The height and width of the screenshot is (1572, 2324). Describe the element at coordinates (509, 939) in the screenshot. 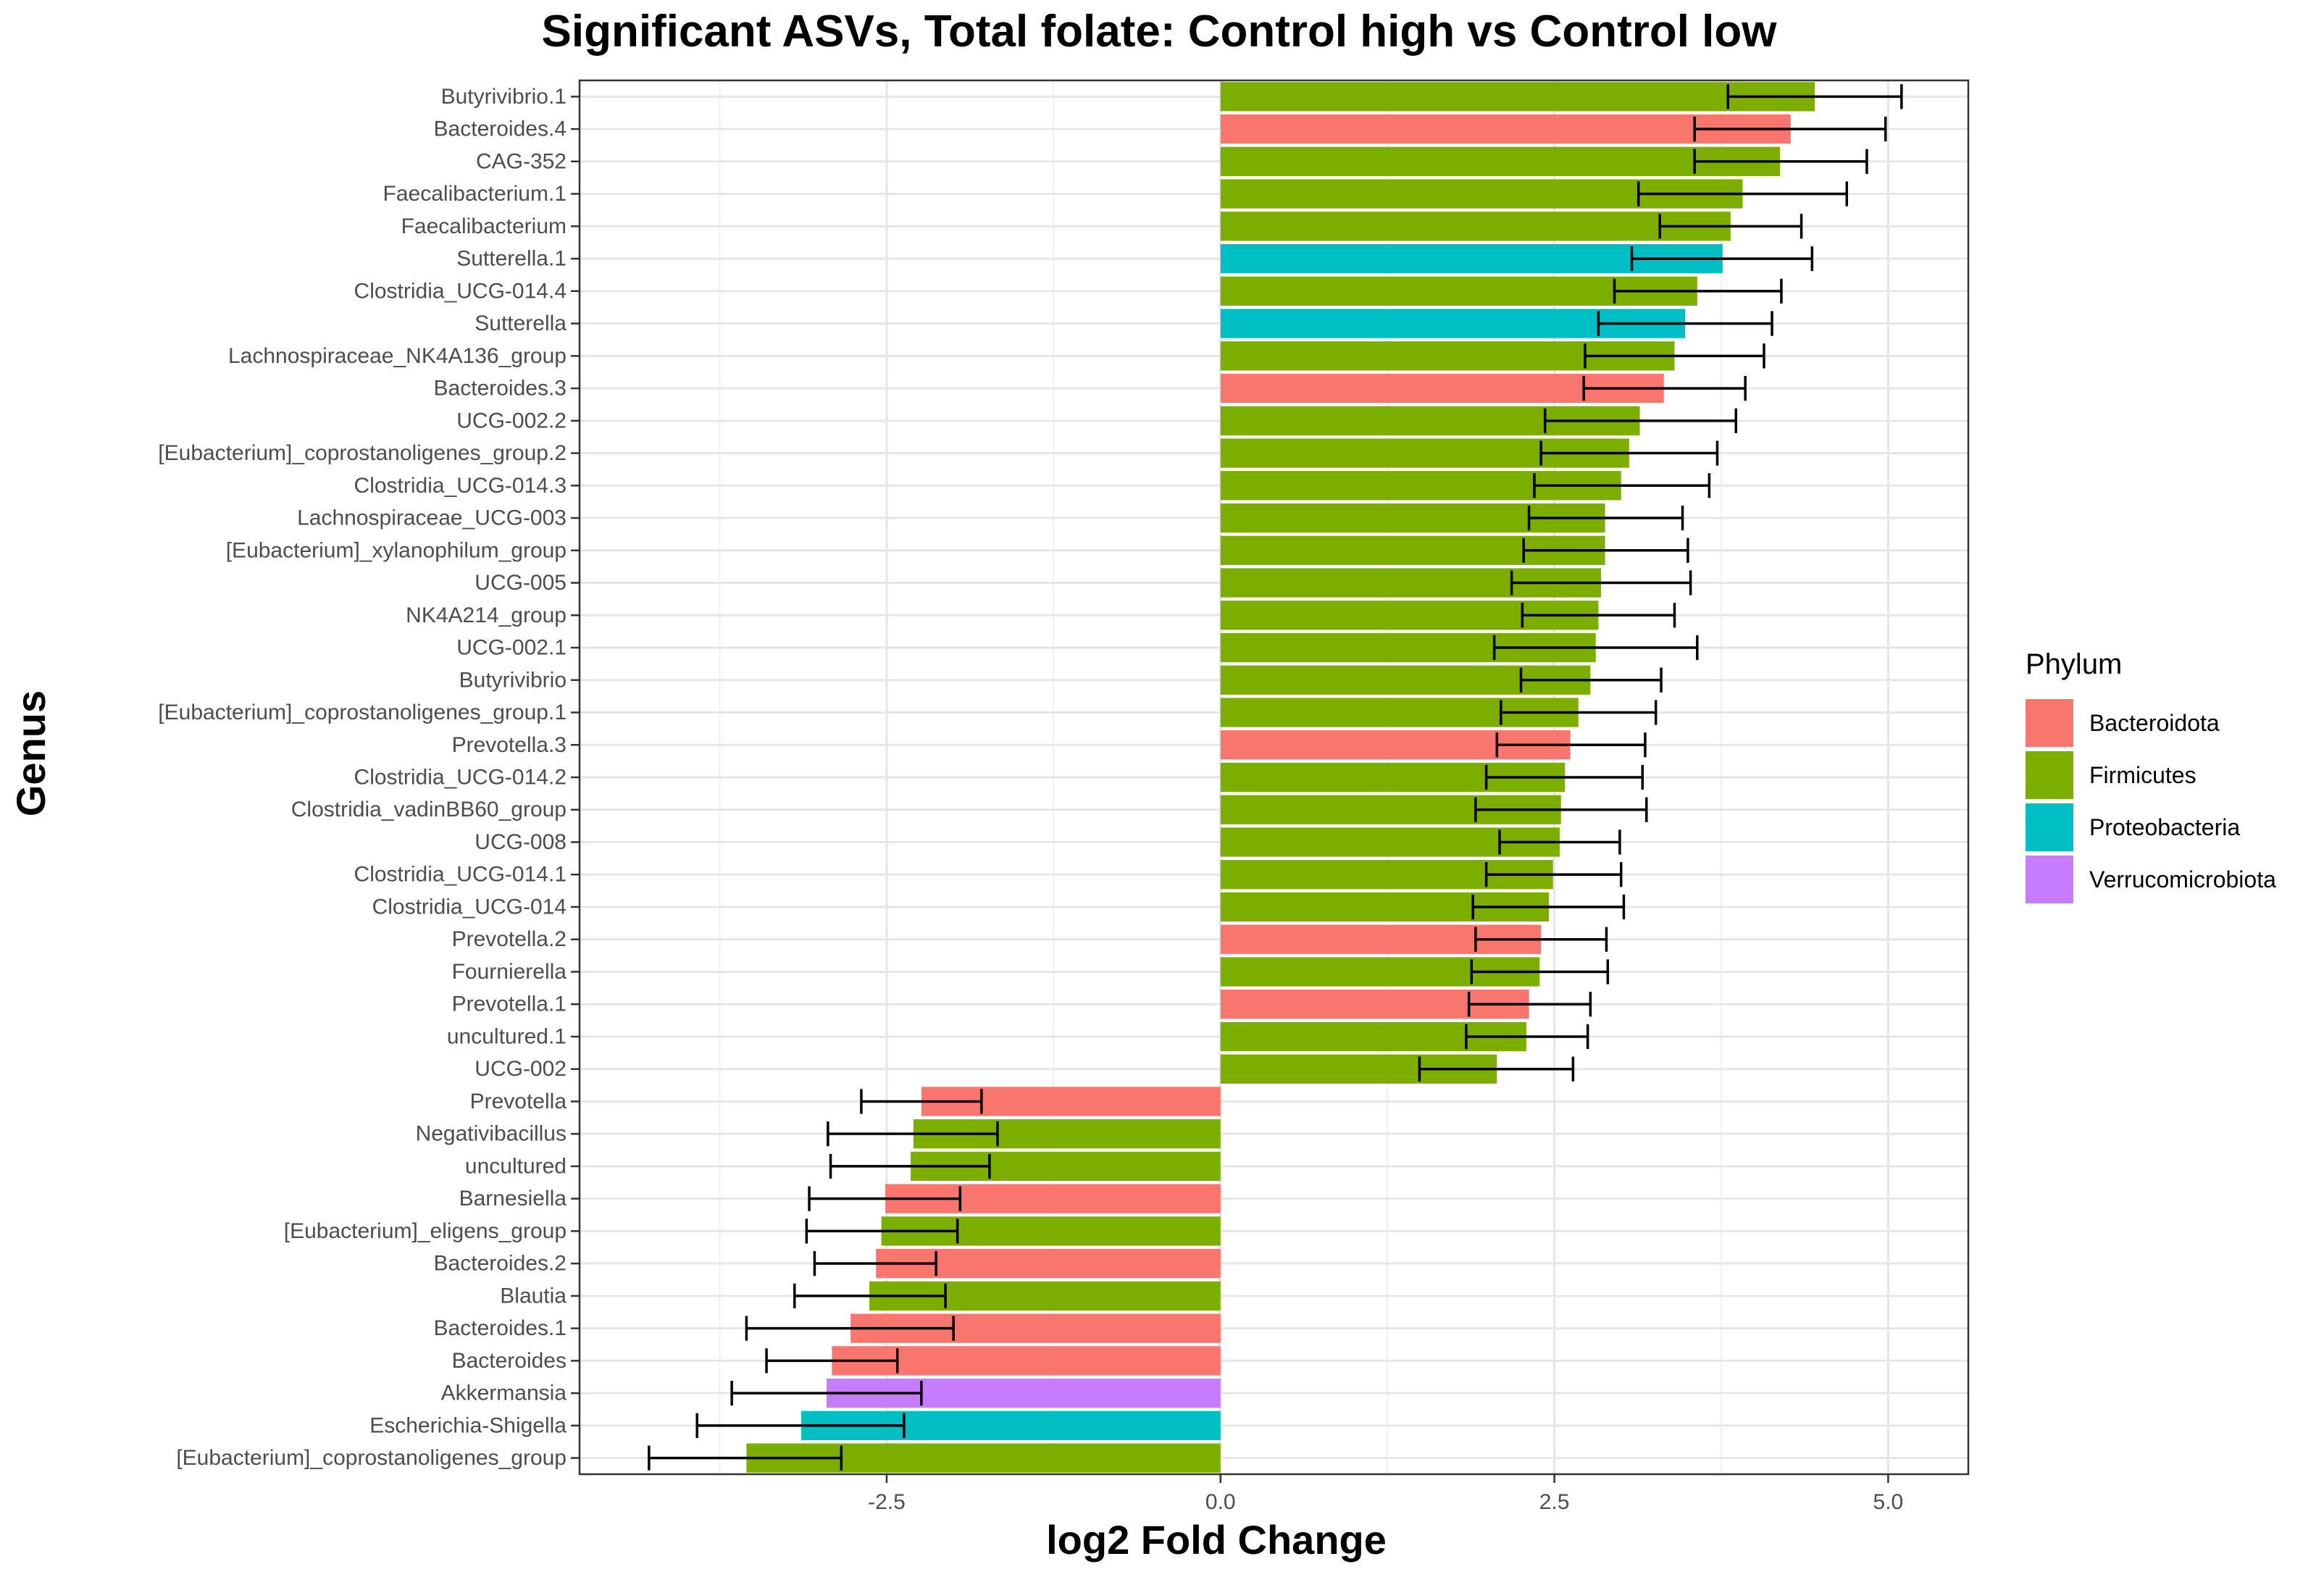

I see `y-tick-label: Prevotella.2` at that location.